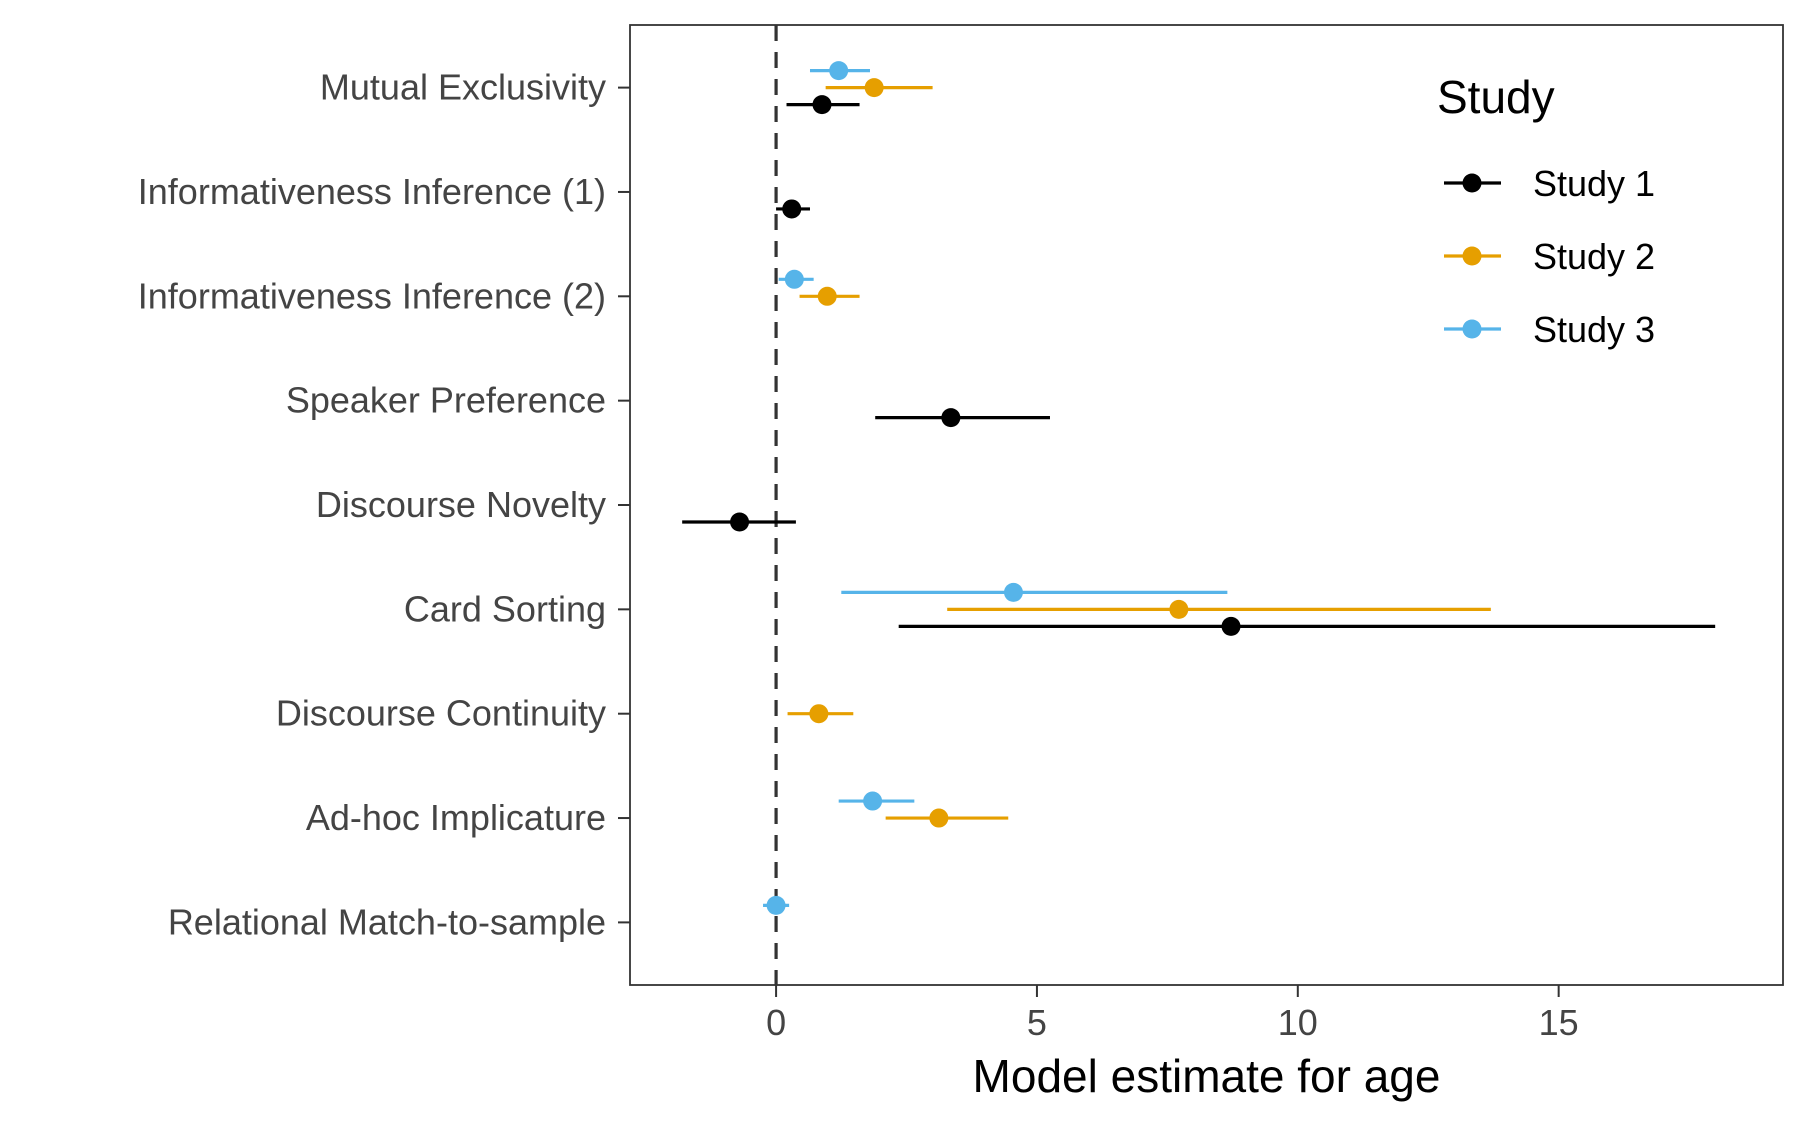 Image resolution: width=1800 pixels, height=1125 pixels. What do you see at coordinates (372, 191) in the screenshot?
I see `y-tick-label-informativeness-inference-1: Informativeness Inference (1)` at bounding box center [372, 191].